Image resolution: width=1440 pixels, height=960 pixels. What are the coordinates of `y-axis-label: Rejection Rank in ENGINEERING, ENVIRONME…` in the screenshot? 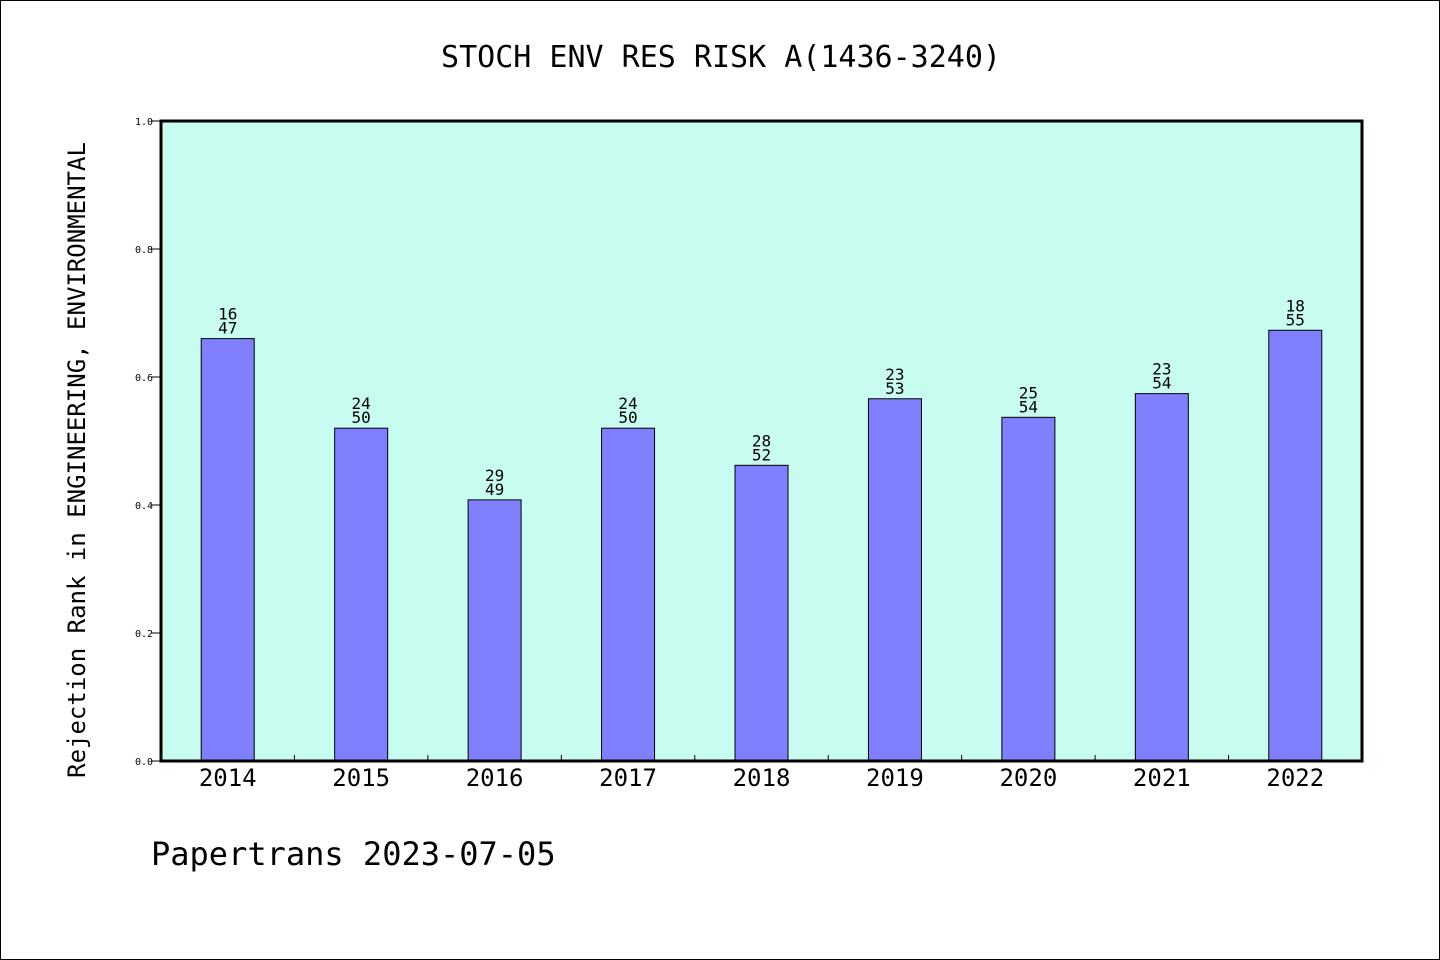 It's located at (77, 460).